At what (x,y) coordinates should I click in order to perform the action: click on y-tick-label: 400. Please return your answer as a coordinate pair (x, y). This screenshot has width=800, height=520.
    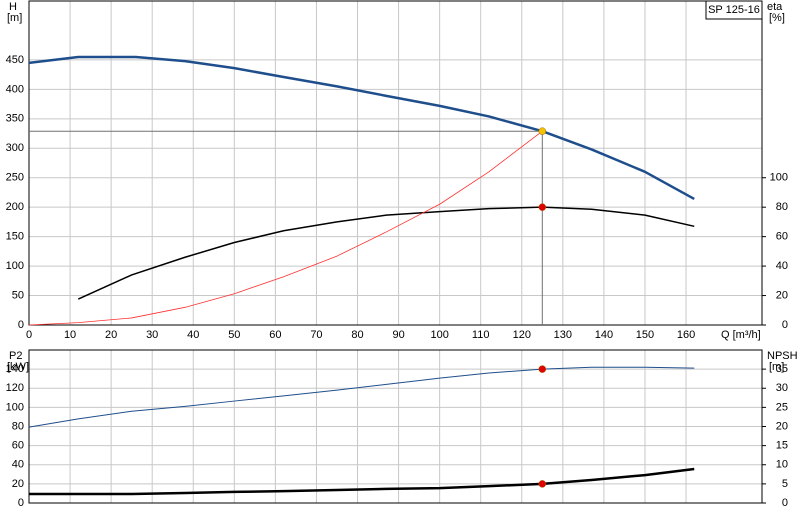
    Looking at the image, I should click on (15, 89).